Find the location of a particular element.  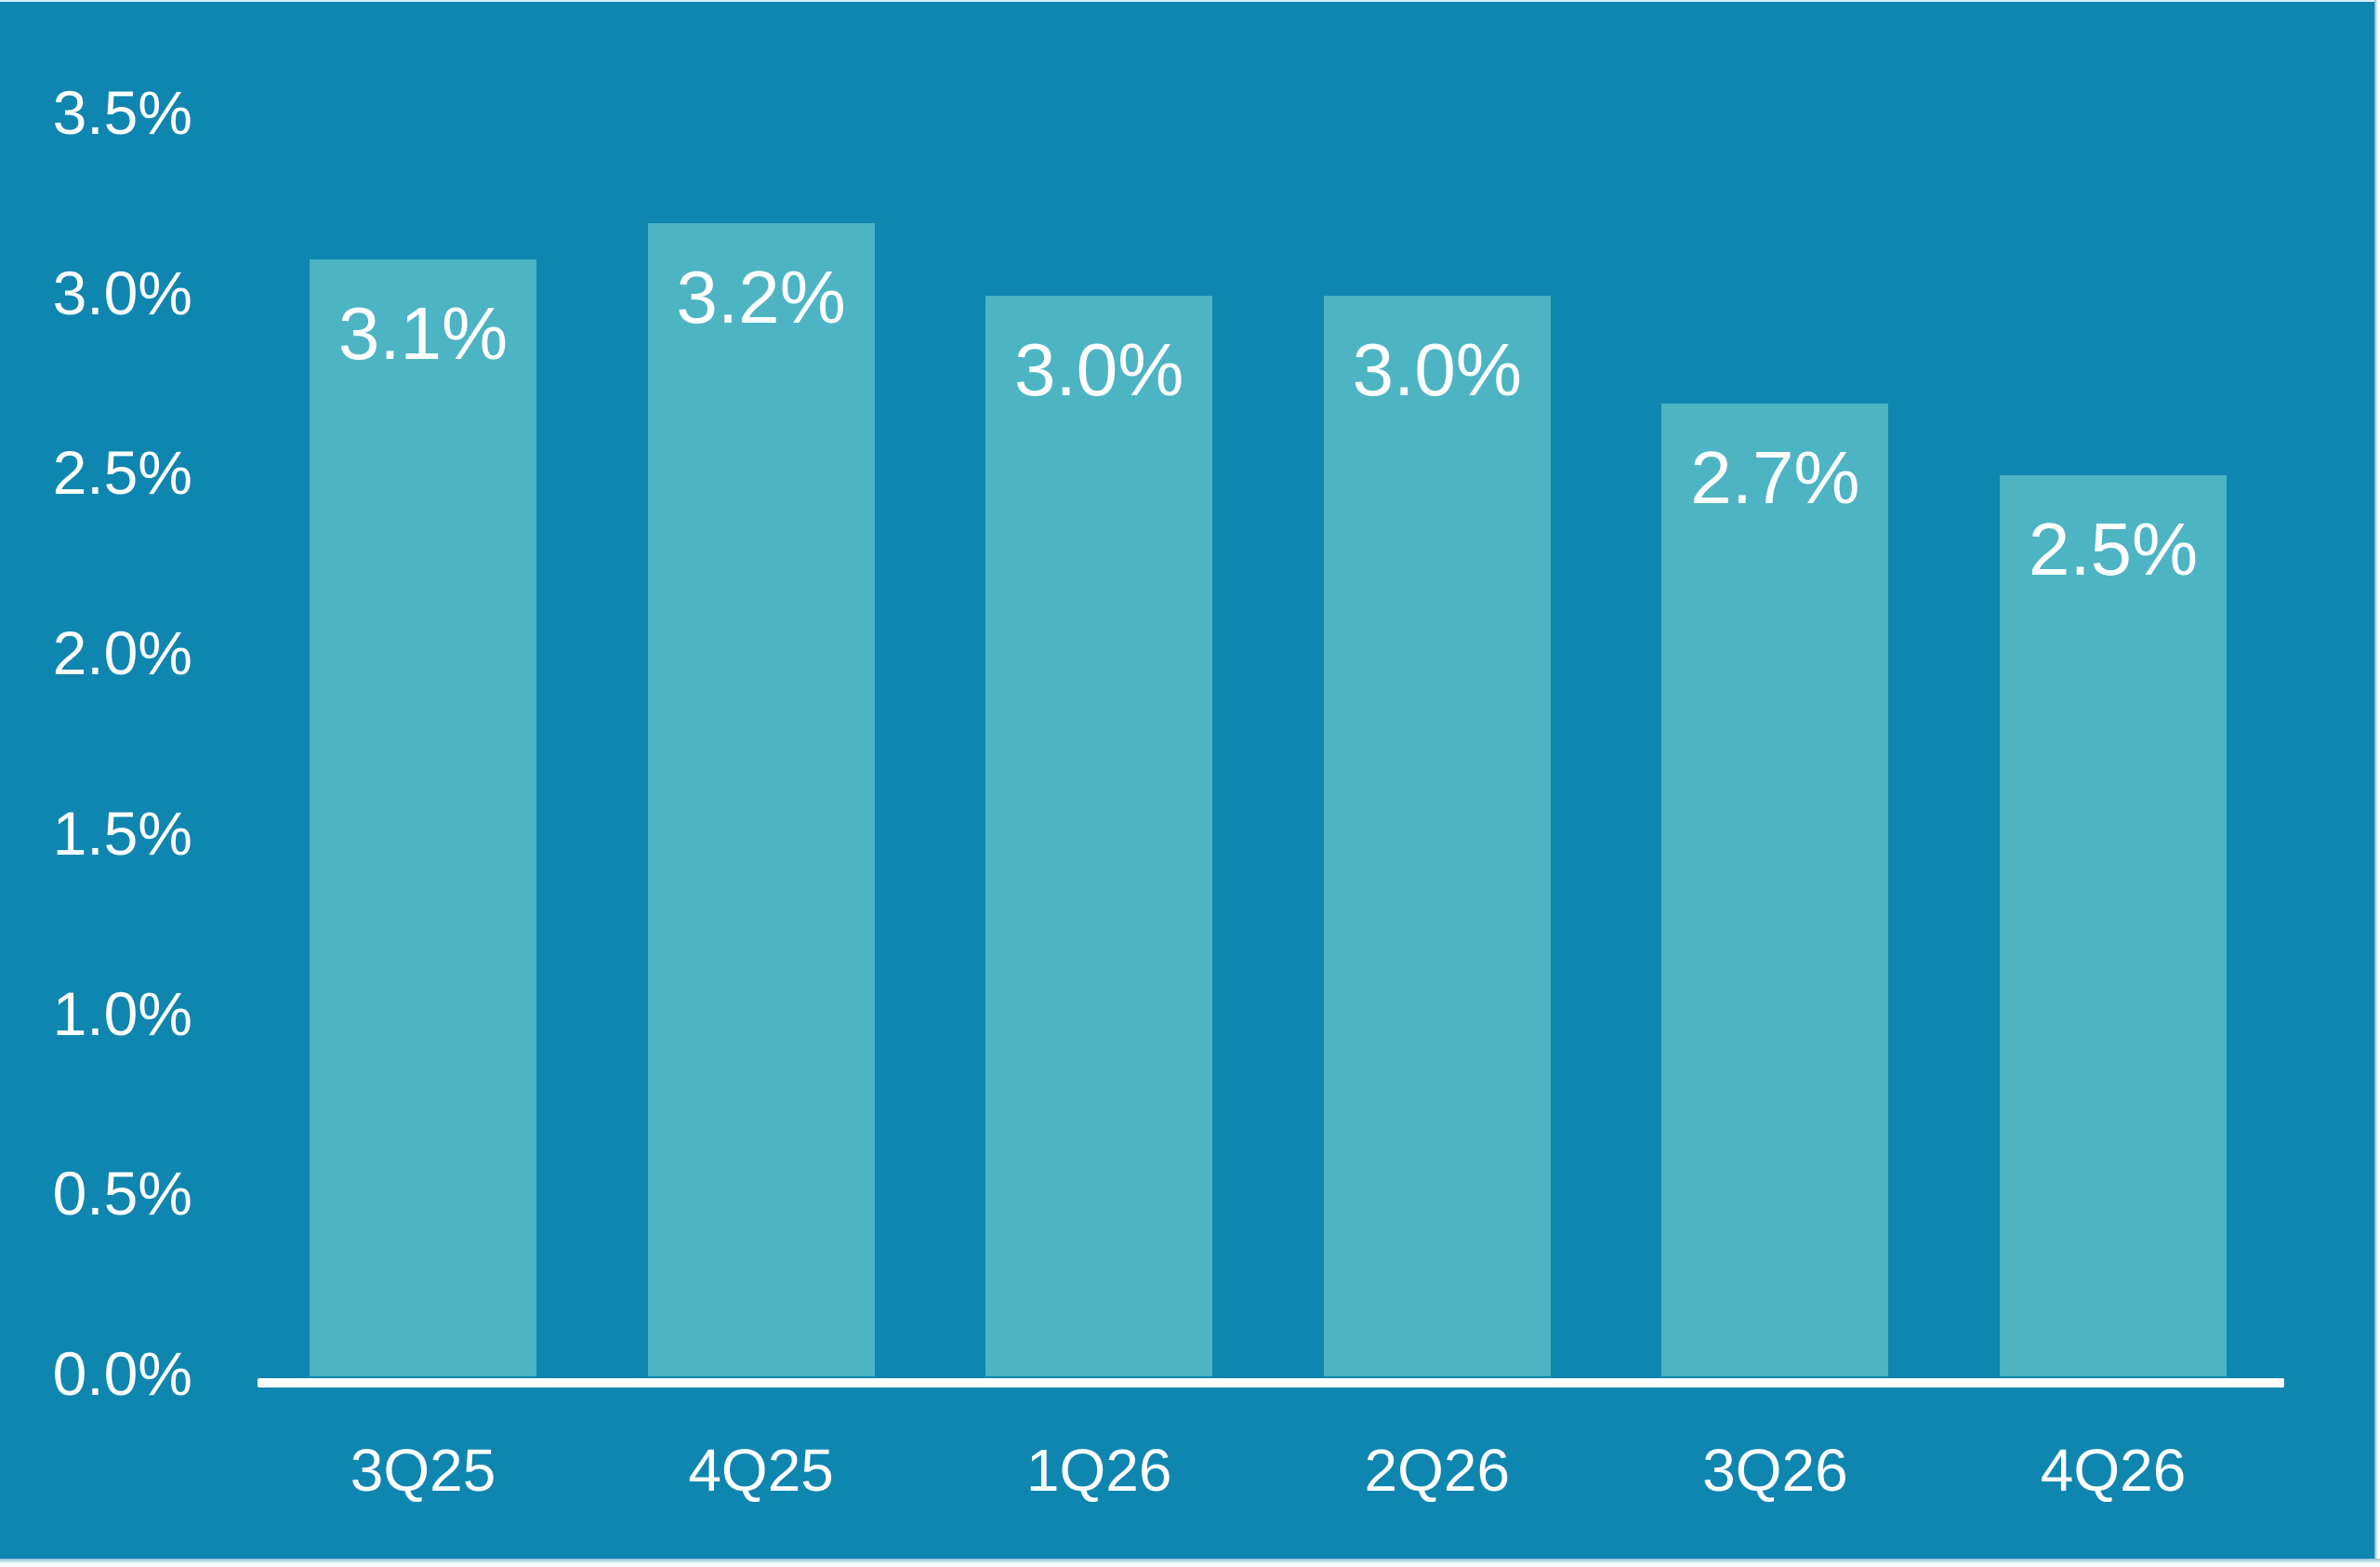

x-axis-line is located at coordinates (1271, 1383).